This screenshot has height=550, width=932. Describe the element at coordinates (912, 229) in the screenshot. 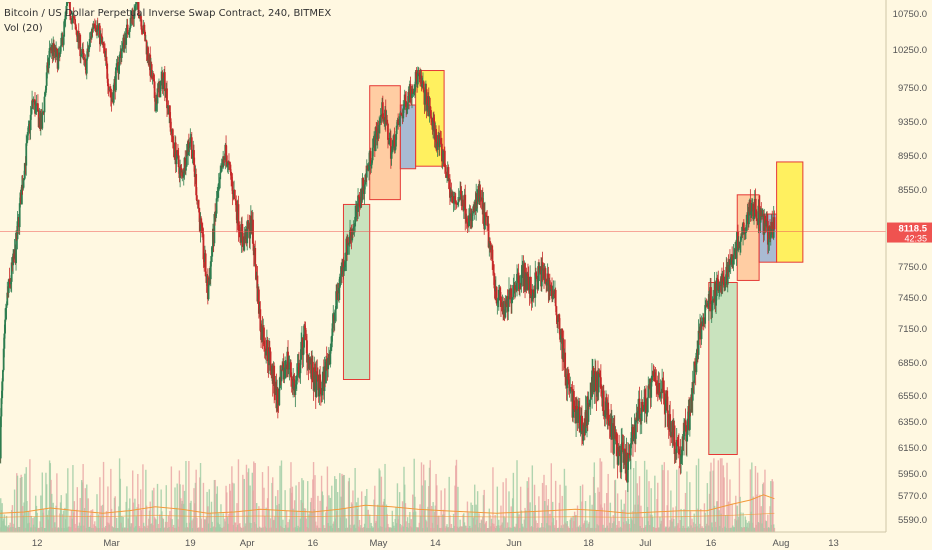

I see `last-price-label: 8118.5` at that location.